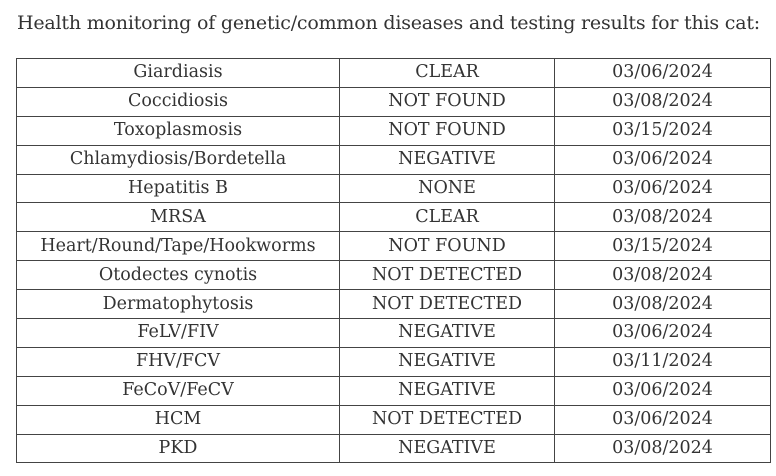 This screenshot has height=476, width=776. I want to click on table-row: FeLV/FIV NEGATIVE 03/06/2024, so click(393, 333).